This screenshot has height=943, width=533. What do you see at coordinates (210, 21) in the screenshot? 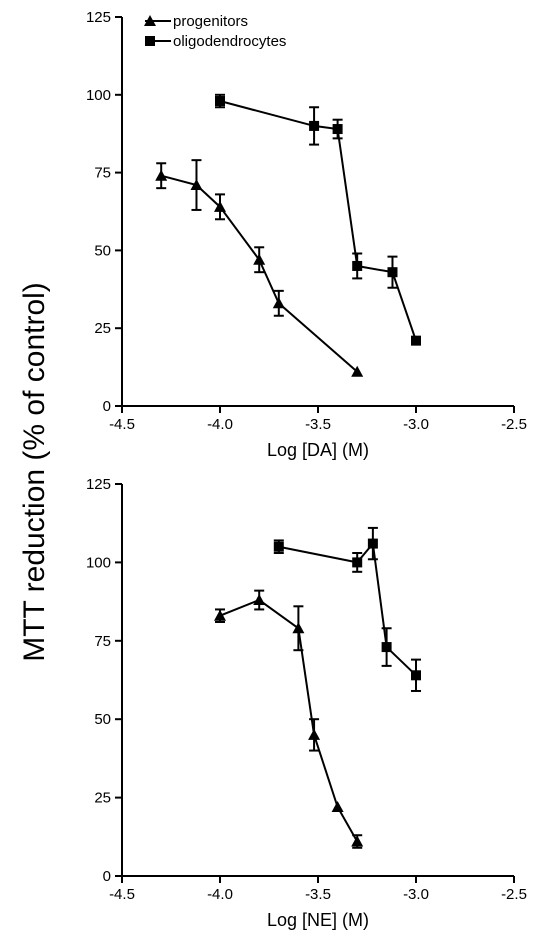
I see `legend-label: progenitors` at bounding box center [210, 21].